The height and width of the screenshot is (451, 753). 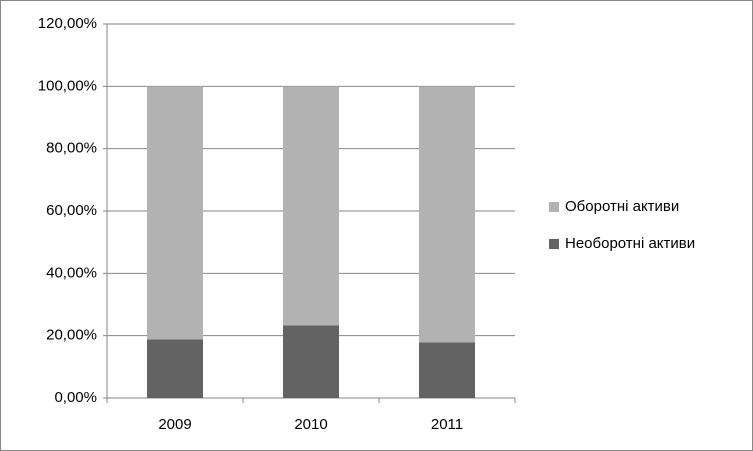 I want to click on legend-label: Необоротні активи, so click(x=630, y=243).